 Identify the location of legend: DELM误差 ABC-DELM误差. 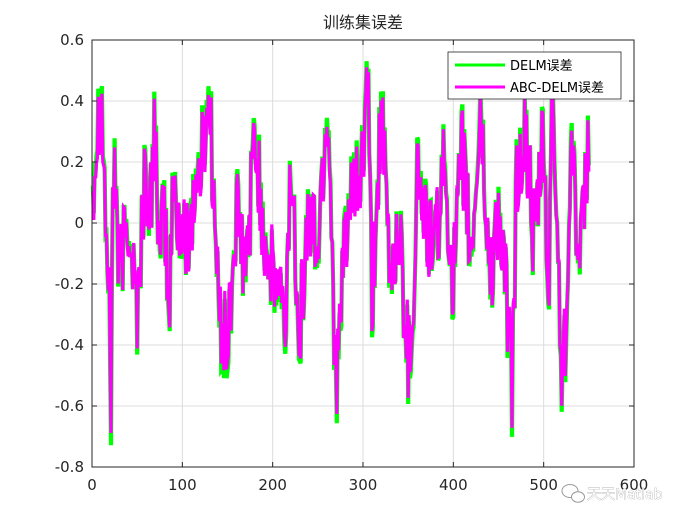
(534, 75).